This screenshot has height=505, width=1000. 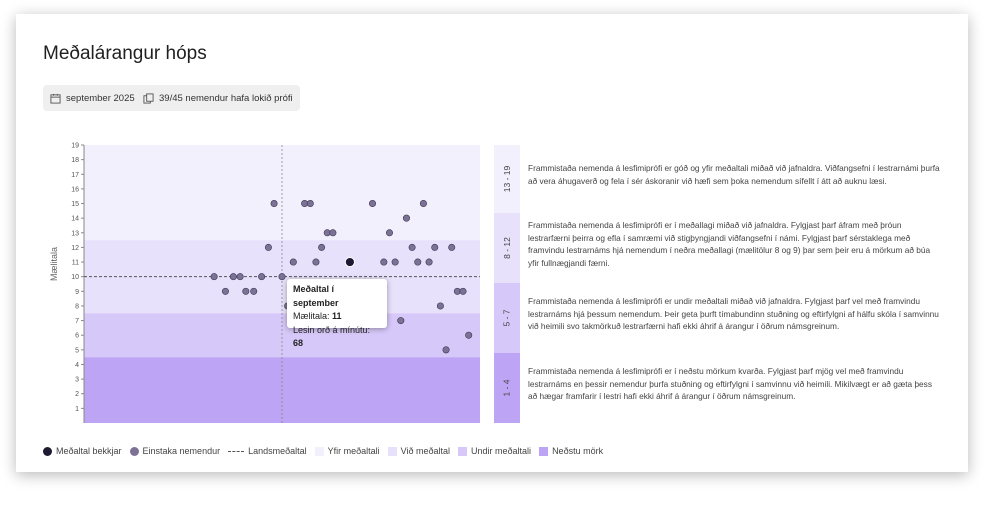 I want to click on band-label-bottom: 1 - 4, so click(x=507, y=388).